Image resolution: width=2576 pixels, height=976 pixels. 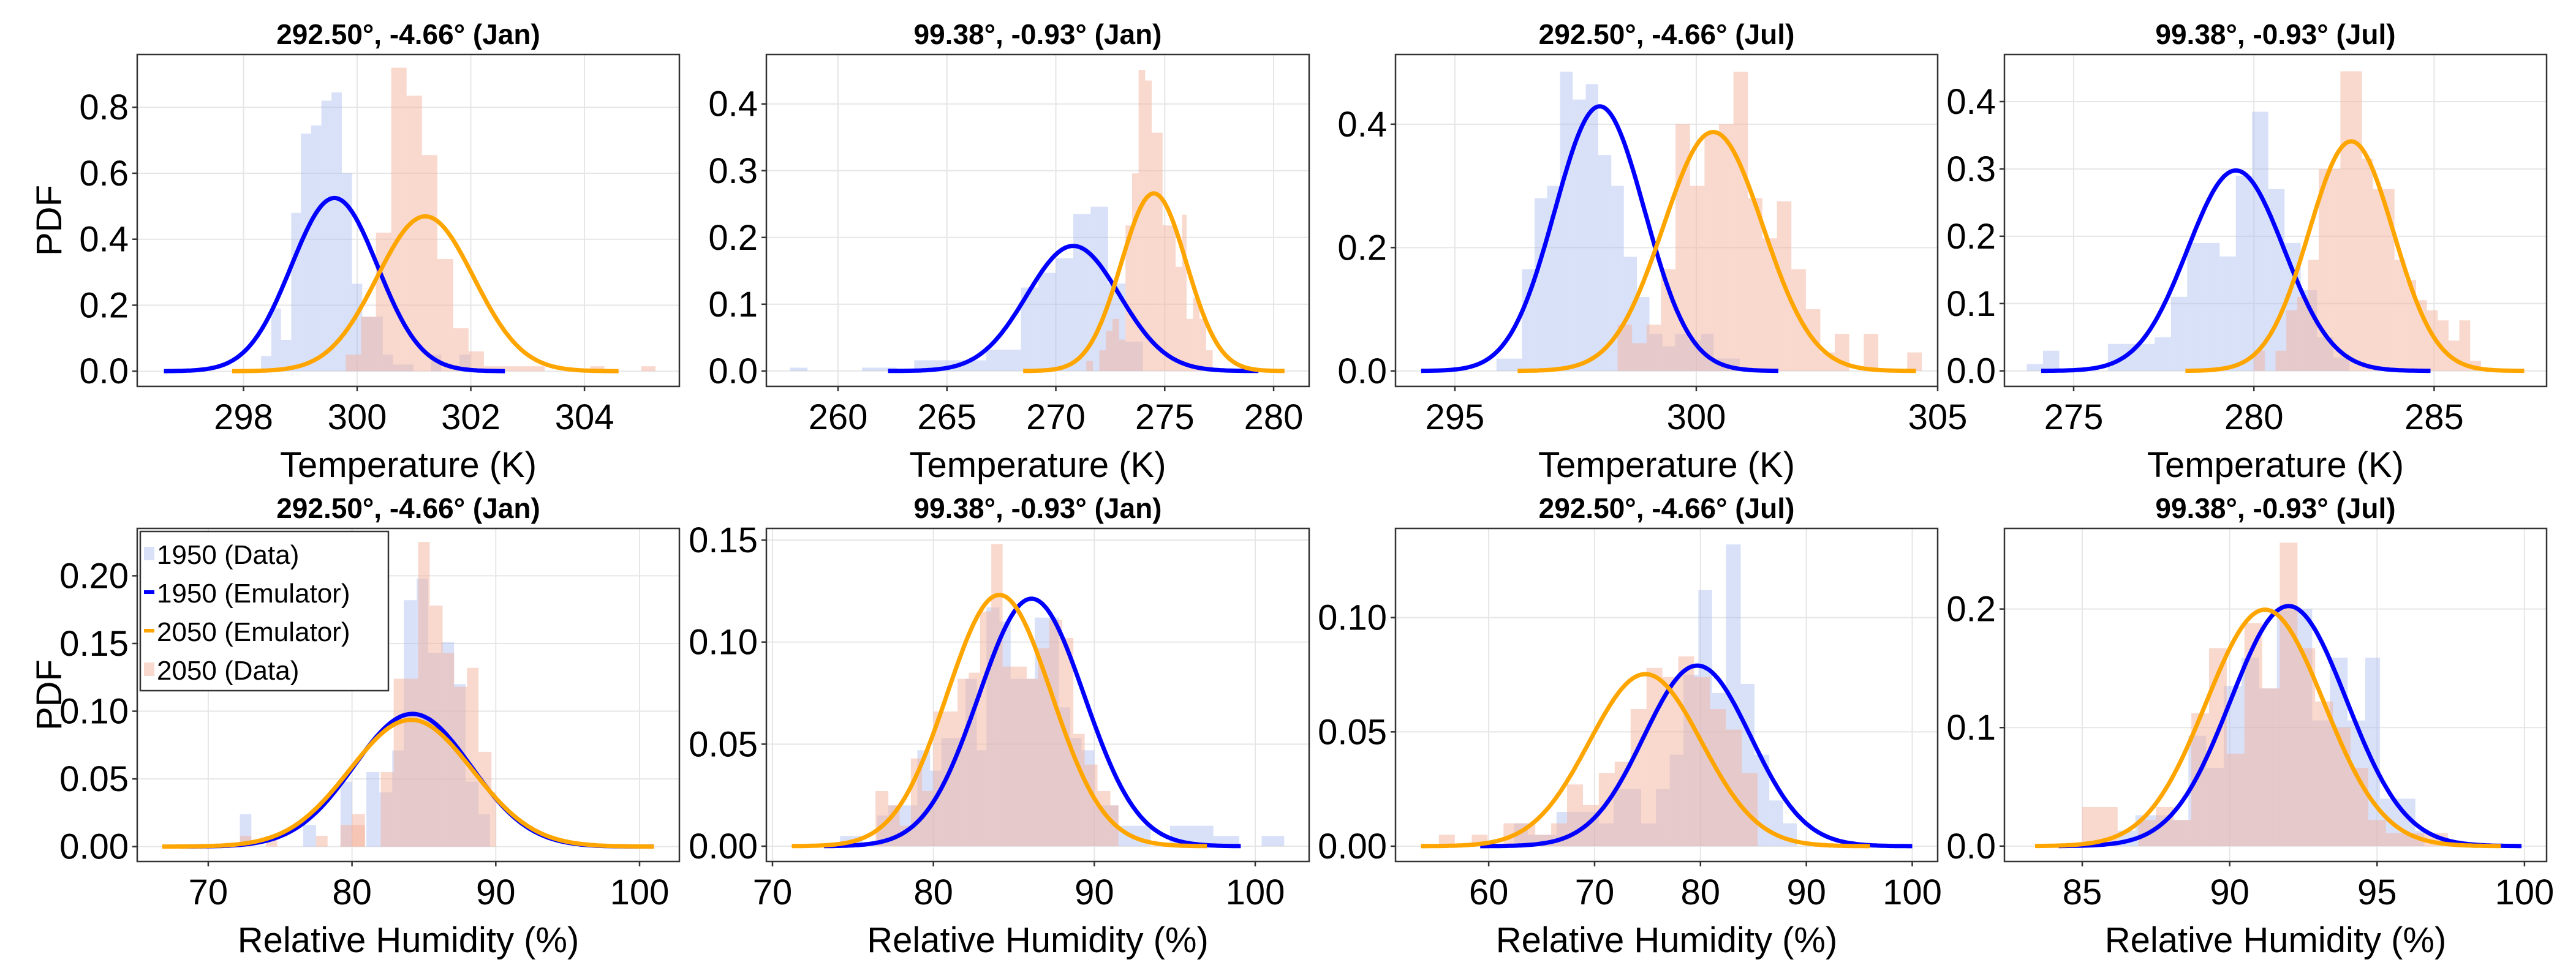 What do you see at coordinates (1701, 892) in the screenshot?
I see `x-tick-label: 80` at bounding box center [1701, 892].